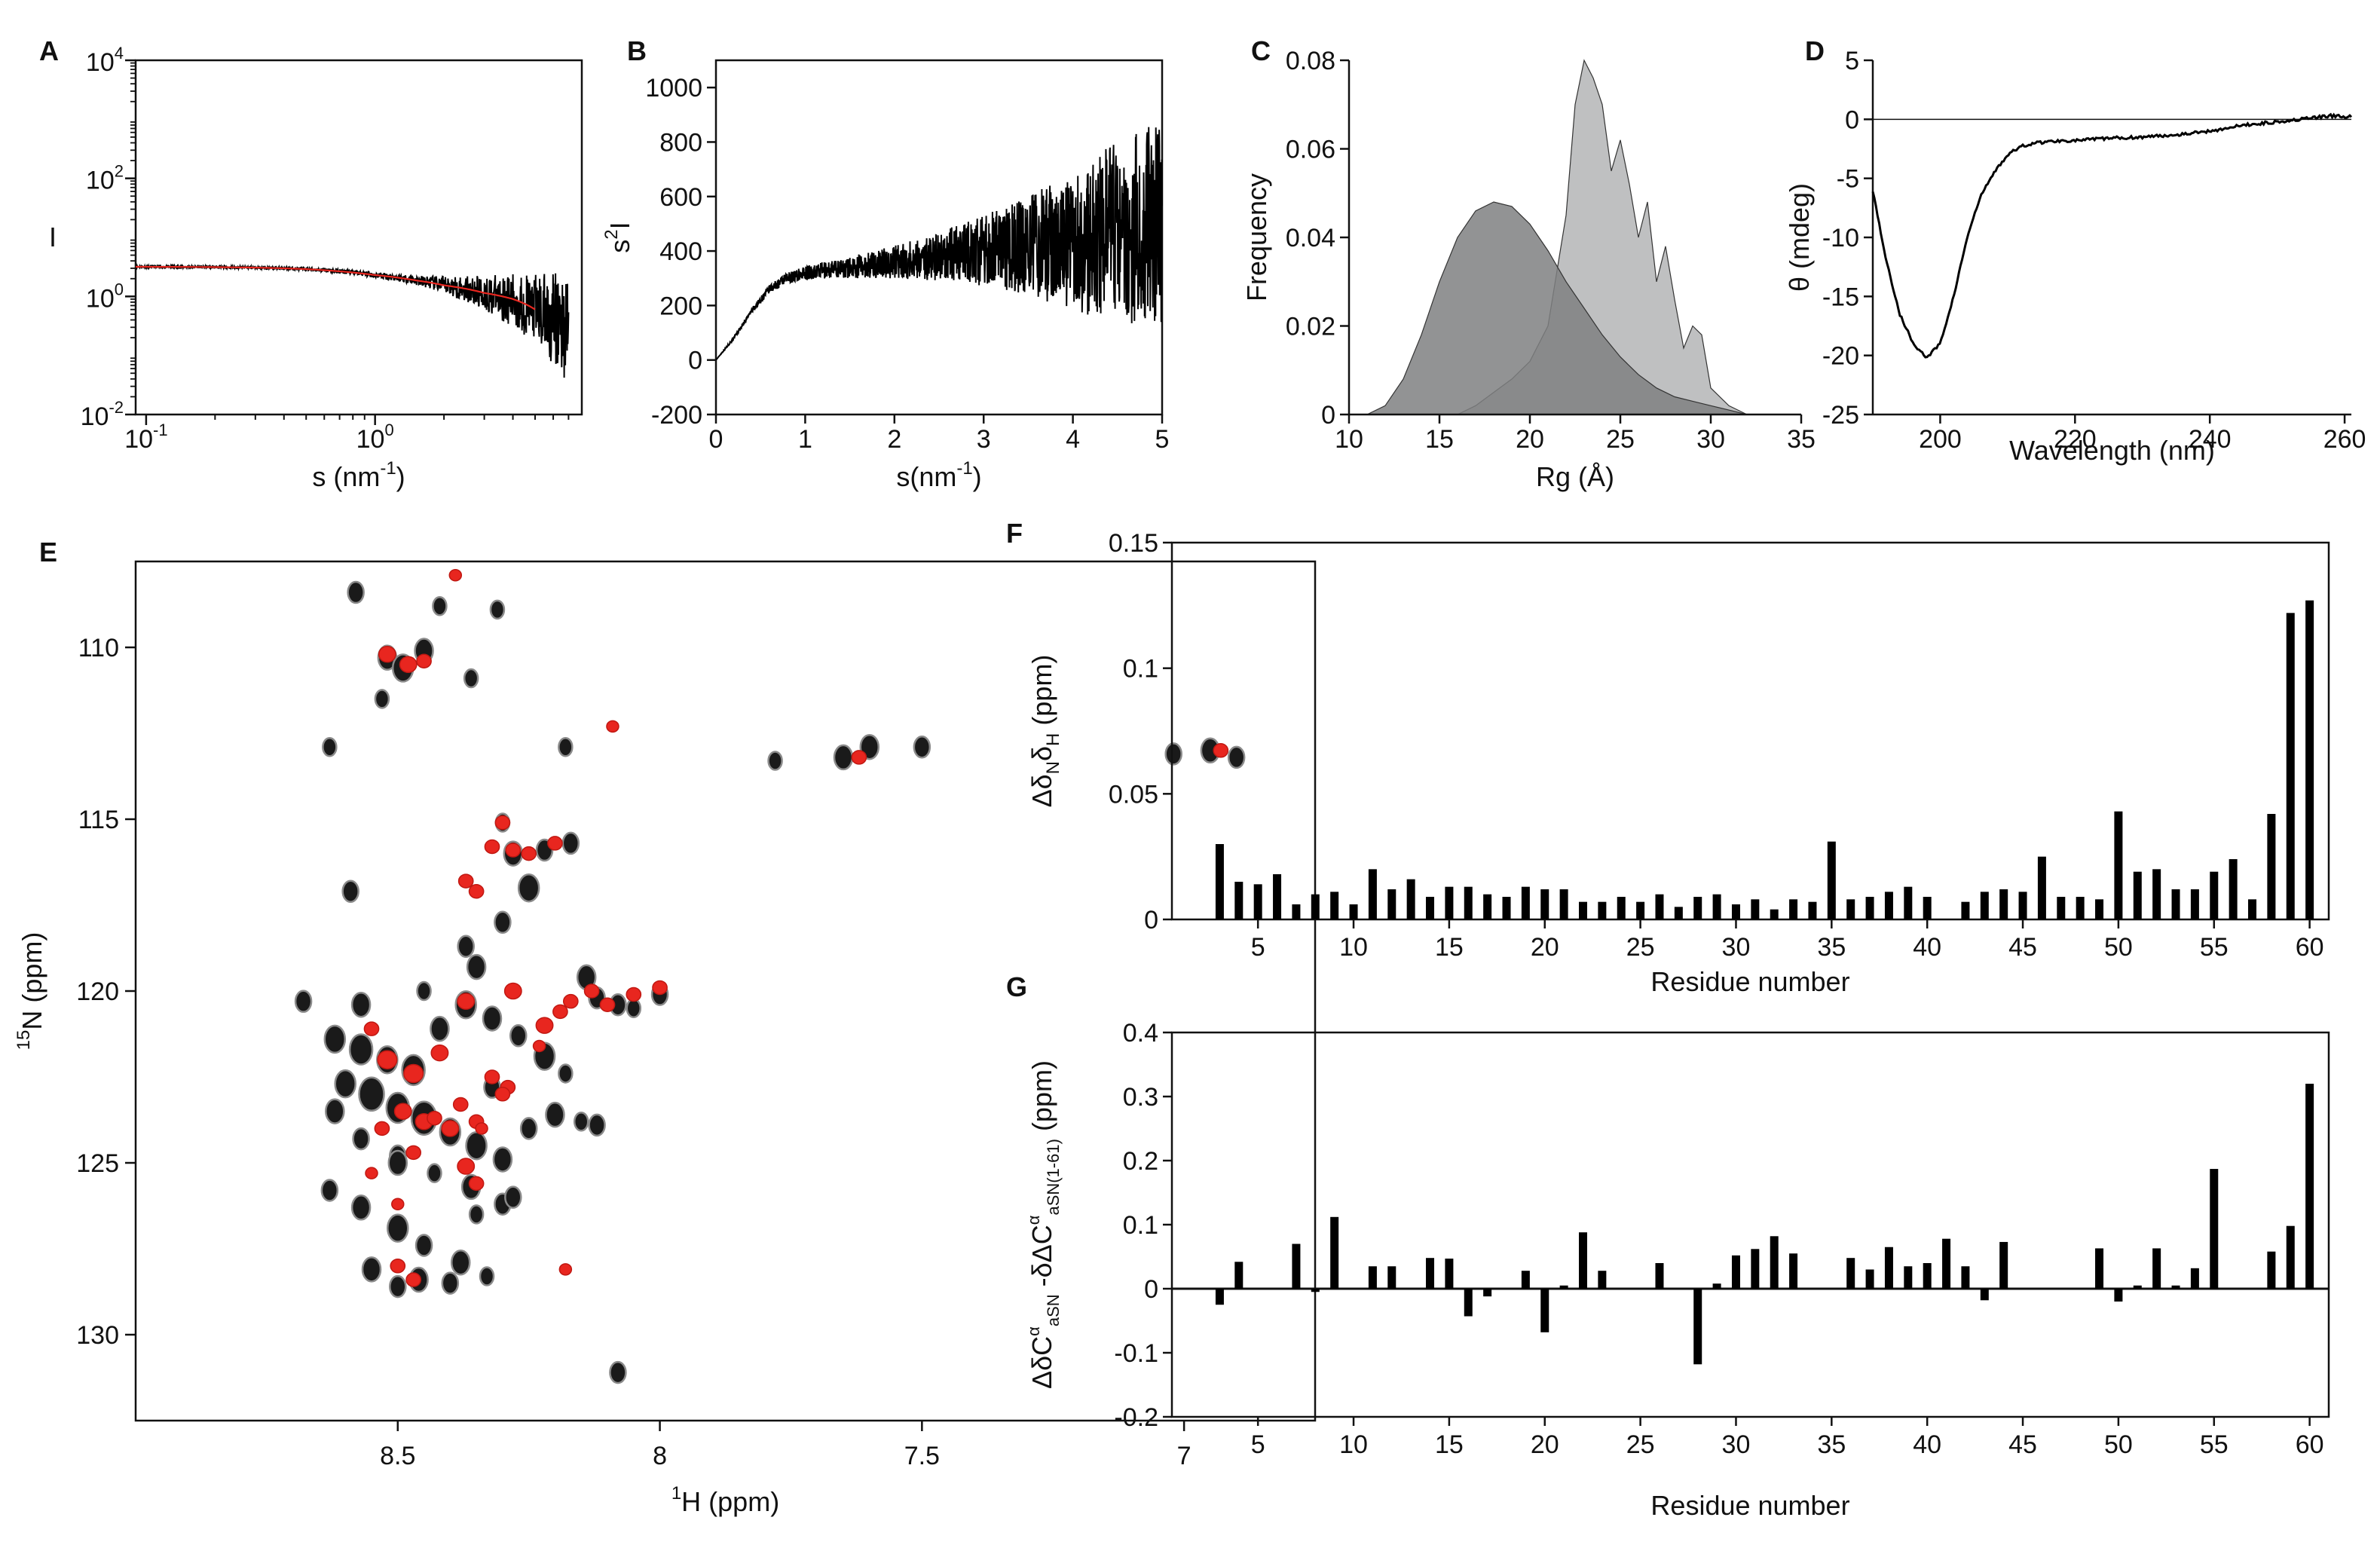 The height and width of the screenshot is (1554, 2380). Describe the element at coordinates (2118, 947) in the screenshot. I see `x-tick-label: 50` at that location.